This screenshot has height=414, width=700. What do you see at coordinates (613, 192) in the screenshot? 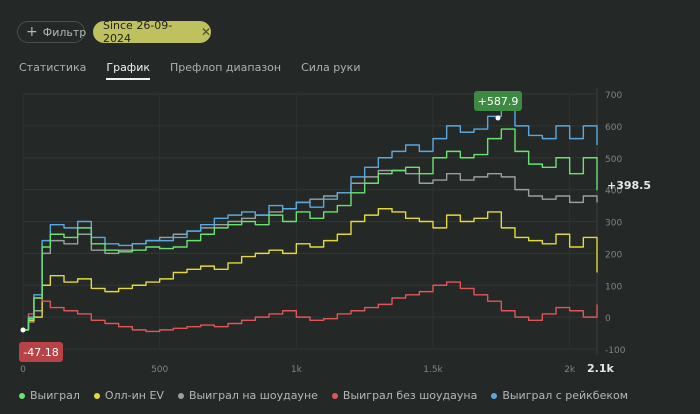
I see `y-tick-label: 400` at bounding box center [613, 192].